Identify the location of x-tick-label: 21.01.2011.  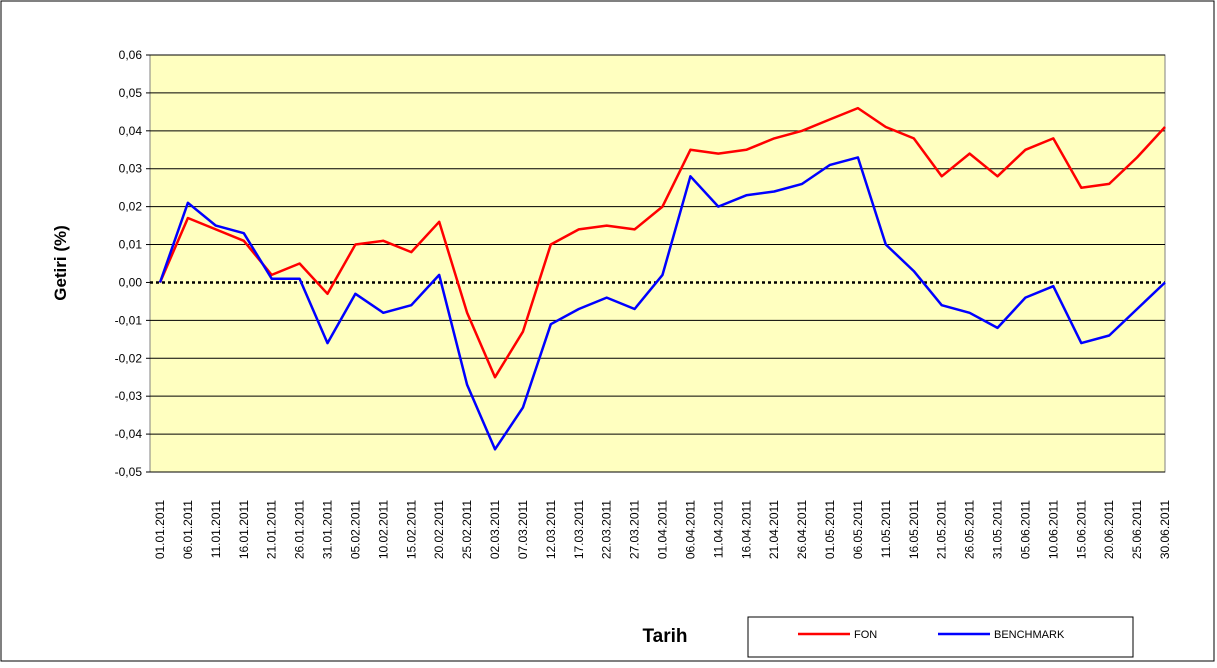
(272, 529).